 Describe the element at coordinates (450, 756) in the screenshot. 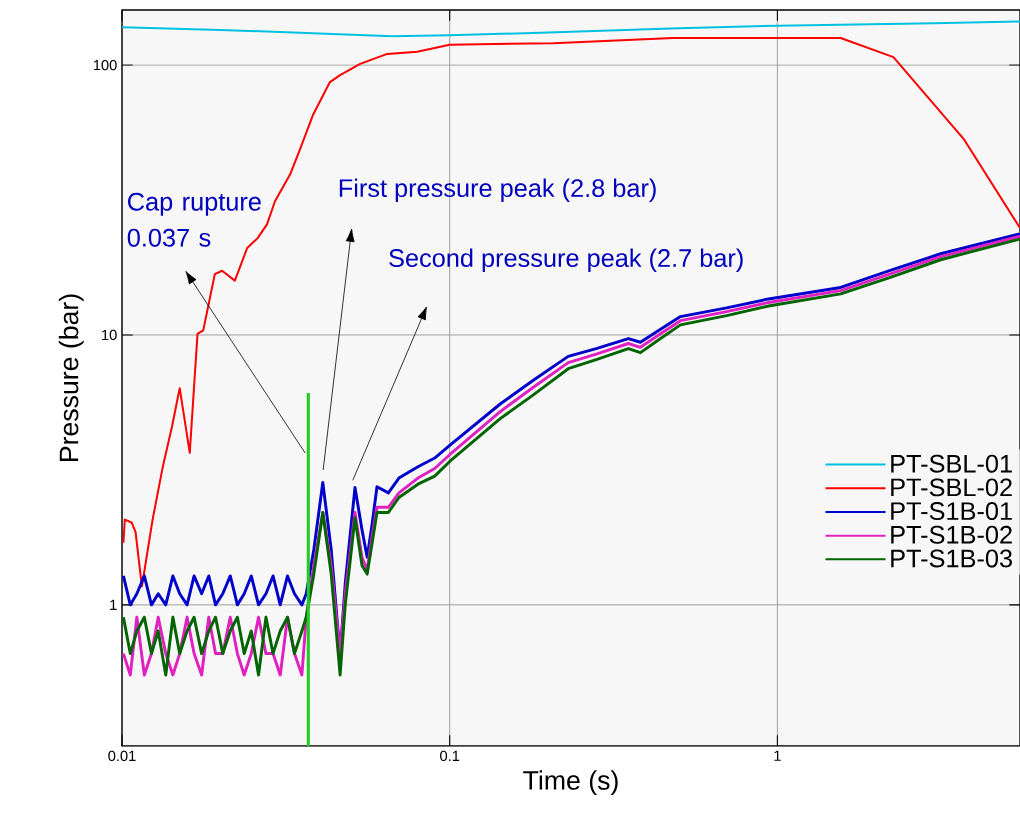

I see `x-tick-label: 0.1` at that location.